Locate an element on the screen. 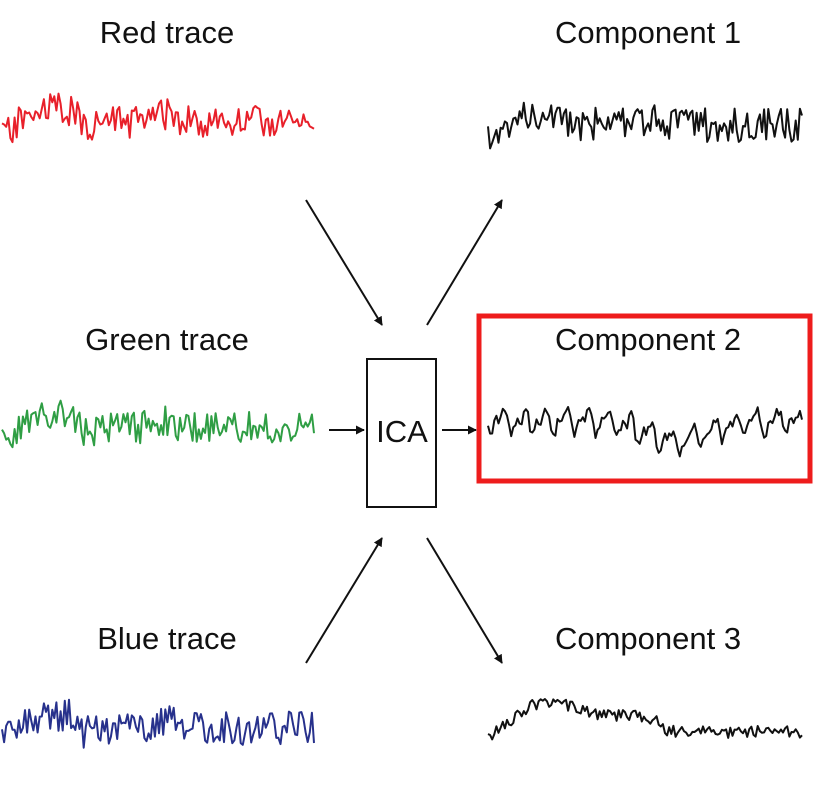 The height and width of the screenshot is (792, 818). ica-to-component-1-arrow is located at coordinates (464, 262).